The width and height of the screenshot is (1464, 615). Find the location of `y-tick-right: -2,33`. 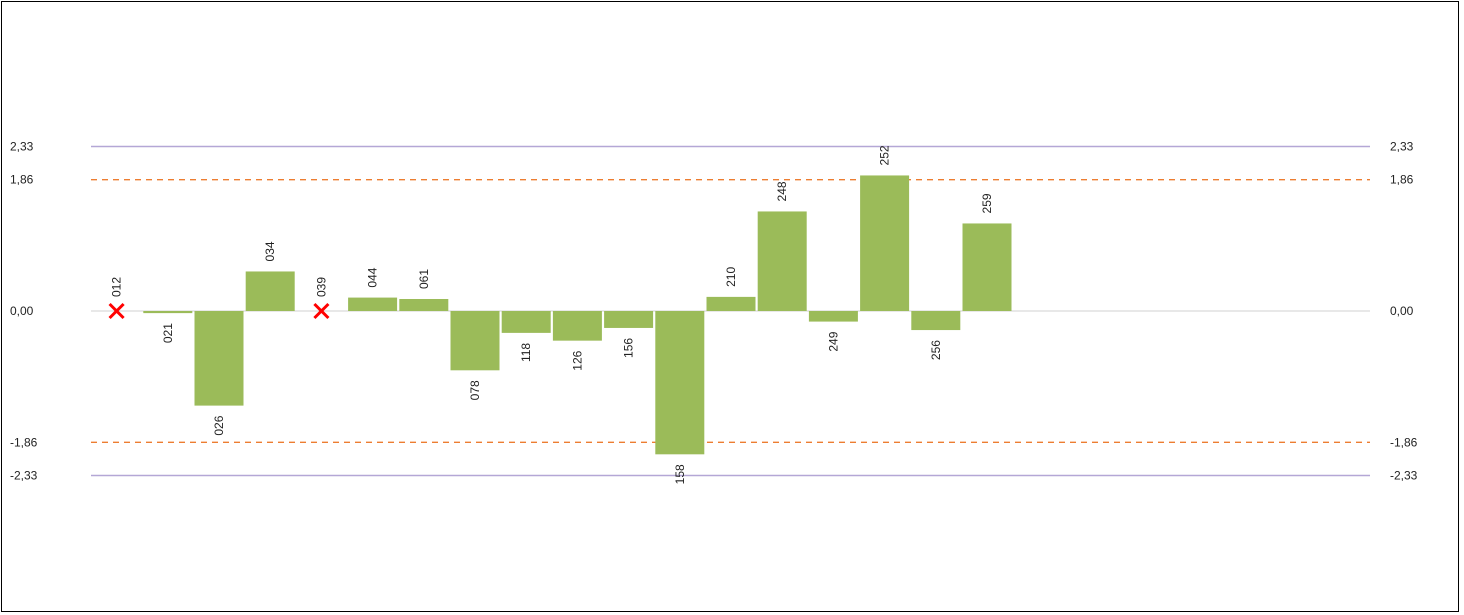

y-tick-right: -2,33 is located at coordinates (1404, 475).